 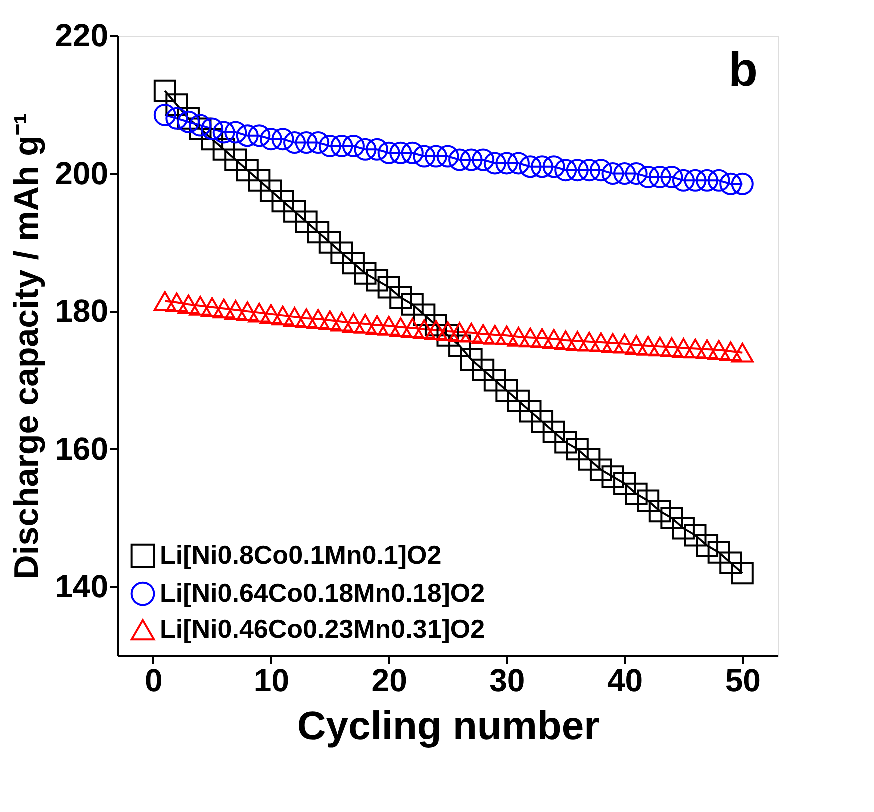 I want to click on x-tick-label: 10, so click(x=272, y=680).